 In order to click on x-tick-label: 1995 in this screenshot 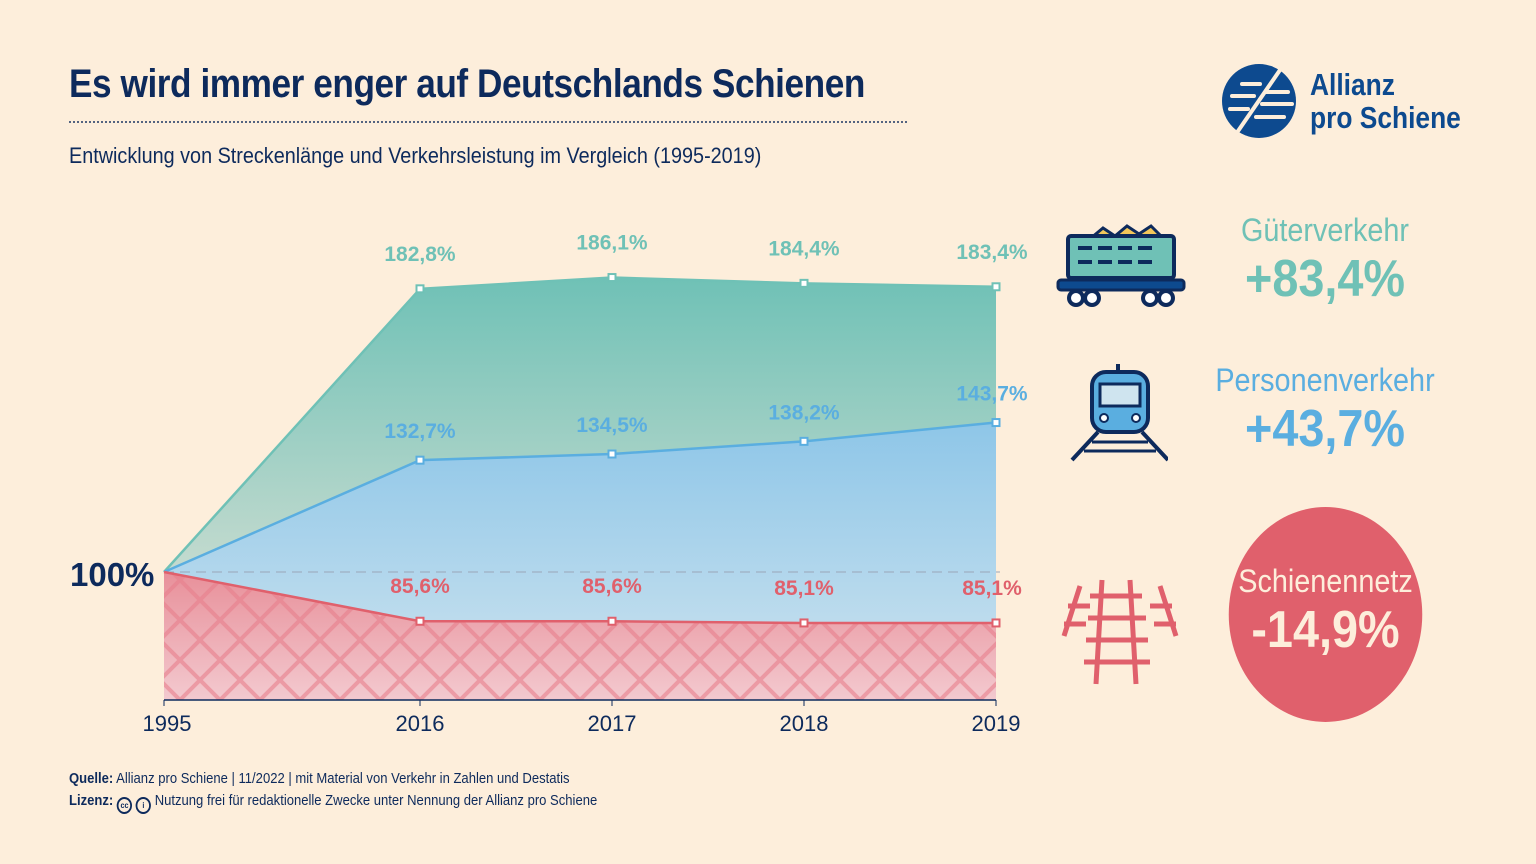, I will do `click(167, 723)`.